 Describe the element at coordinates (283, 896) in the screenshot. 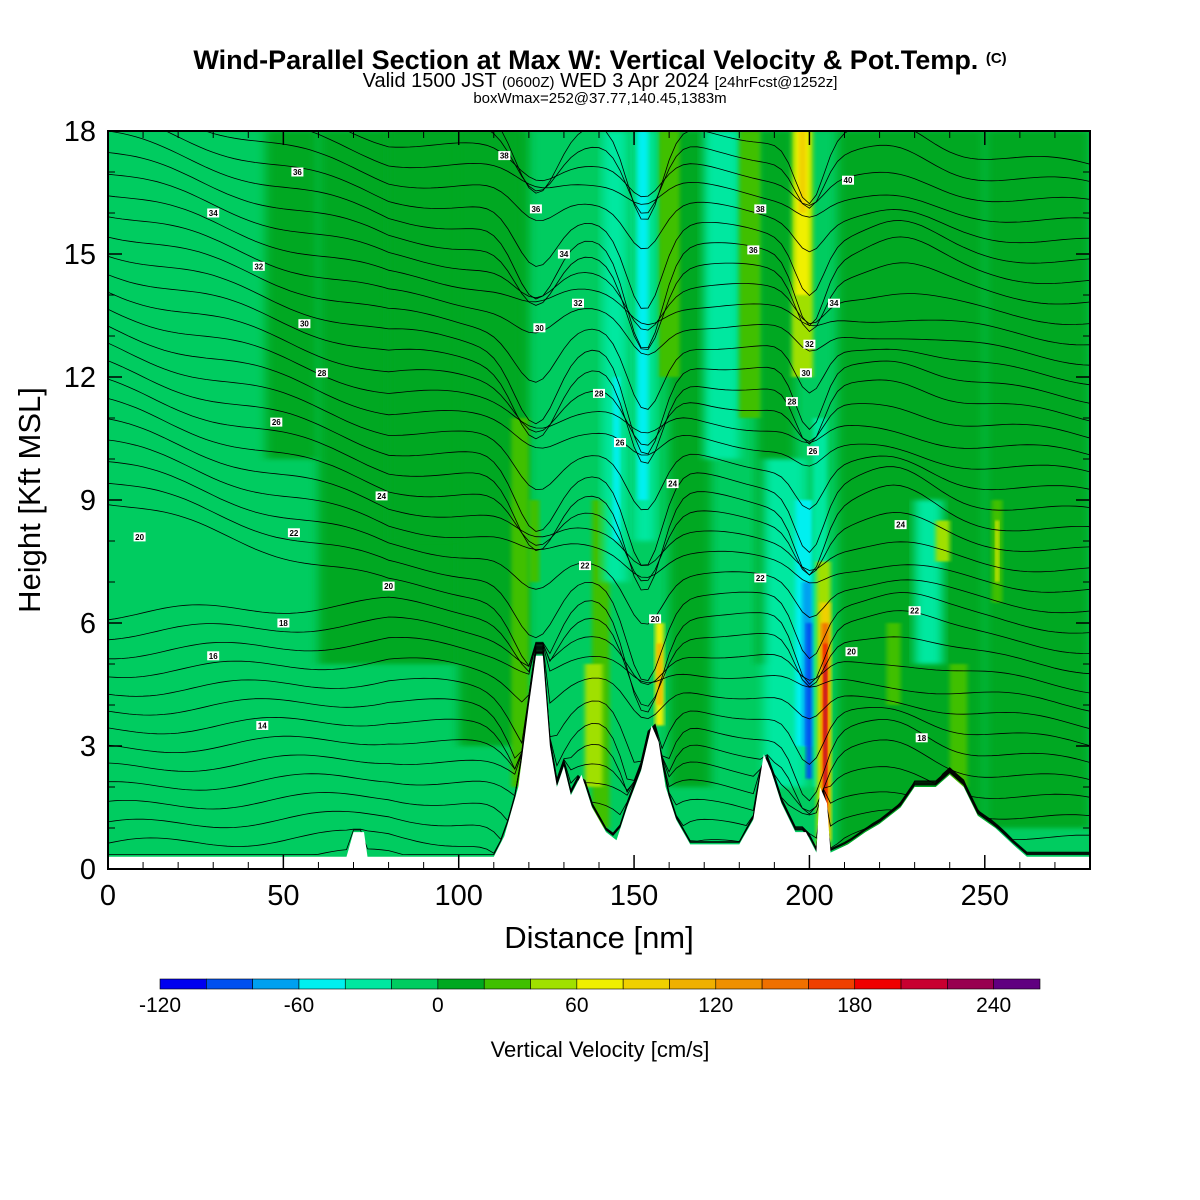

I see `x-tick-label: 50` at that location.